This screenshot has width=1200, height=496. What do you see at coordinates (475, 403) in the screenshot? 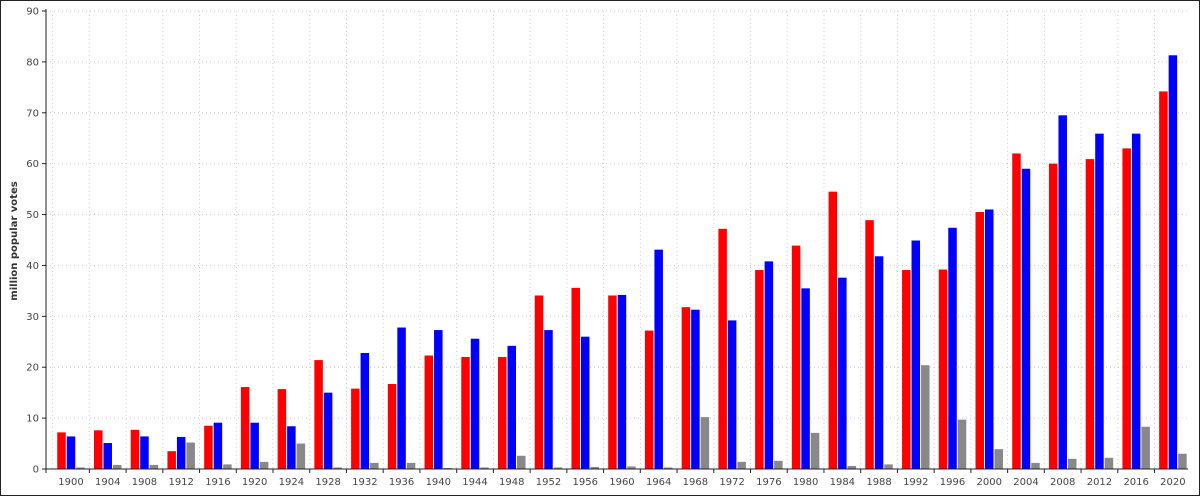
I see `bar-1944-s2` at bounding box center [475, 403].